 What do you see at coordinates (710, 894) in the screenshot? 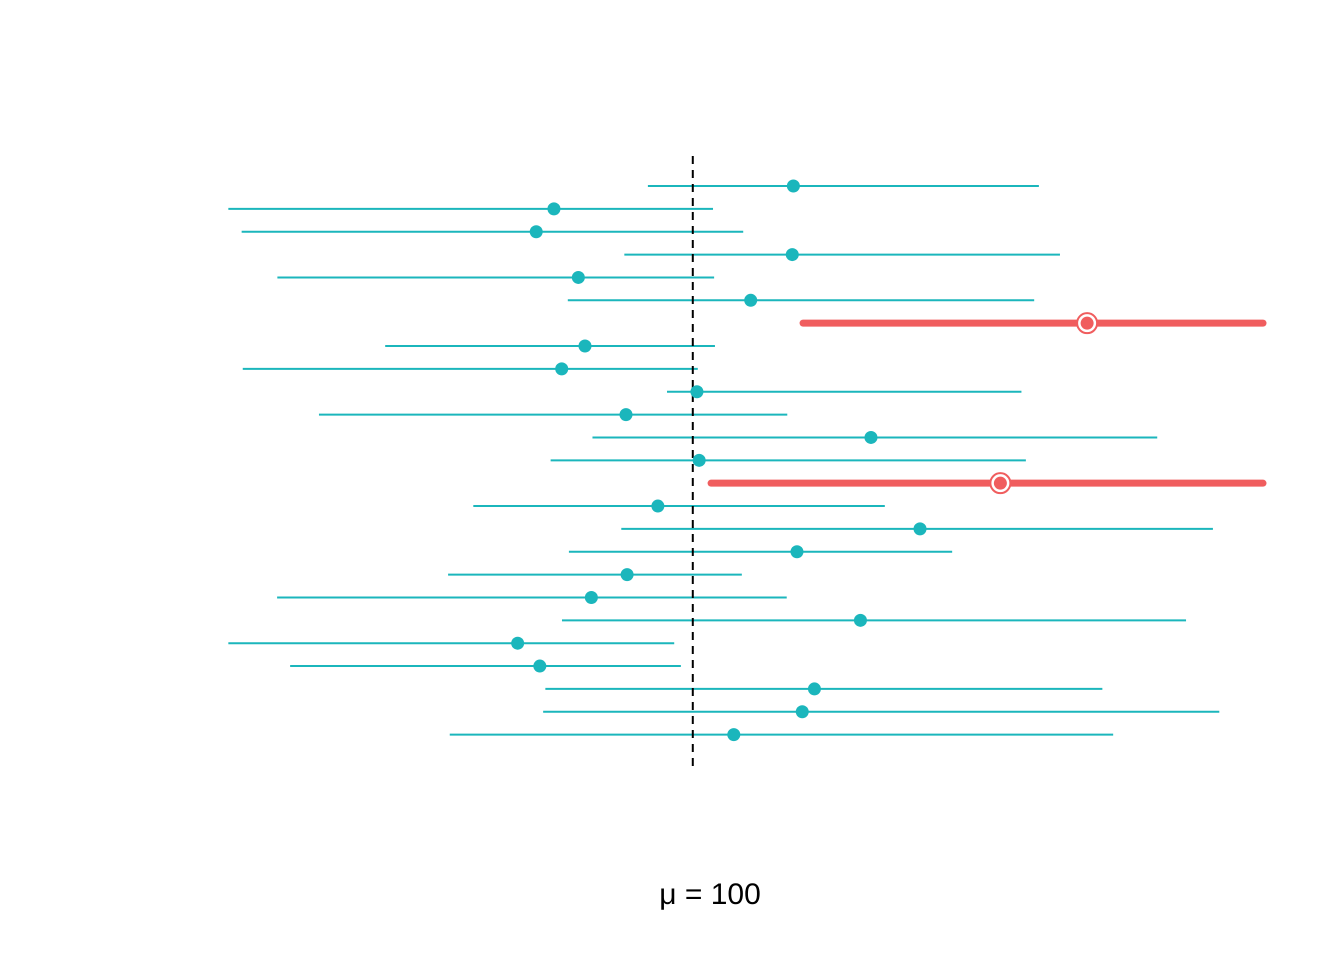
I see `x-axis-label: μ = 100` at bounding box center [710, 894].